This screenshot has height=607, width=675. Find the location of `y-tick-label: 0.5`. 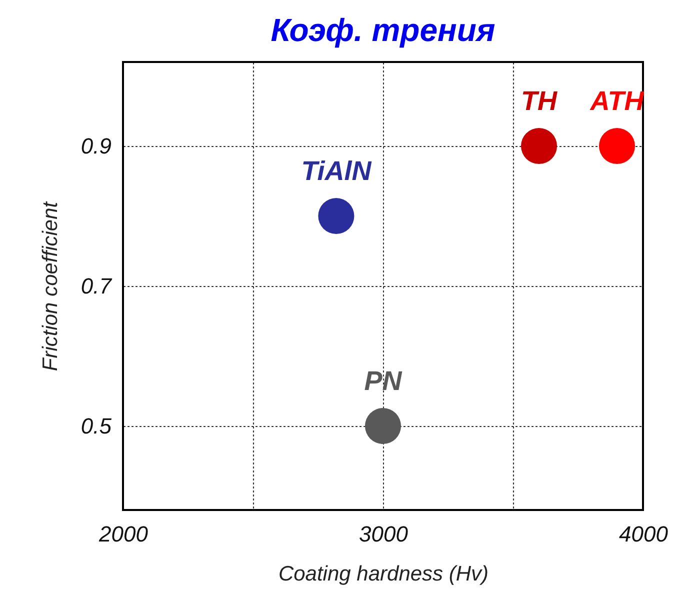

y-tick-label: 0.5 is located at coordinates (96, 426).